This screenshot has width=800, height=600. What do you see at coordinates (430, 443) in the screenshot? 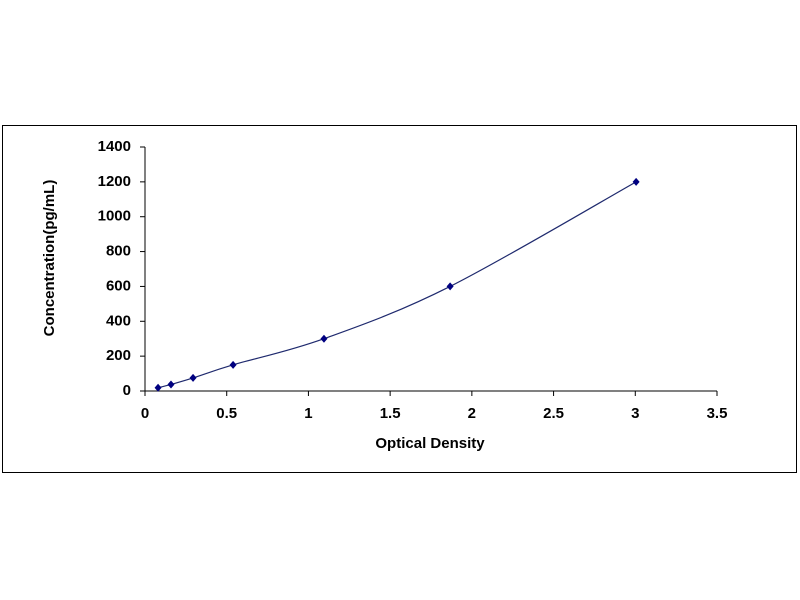
I see `x-axis-label: Optical Density` at bounding box center [430, 443].